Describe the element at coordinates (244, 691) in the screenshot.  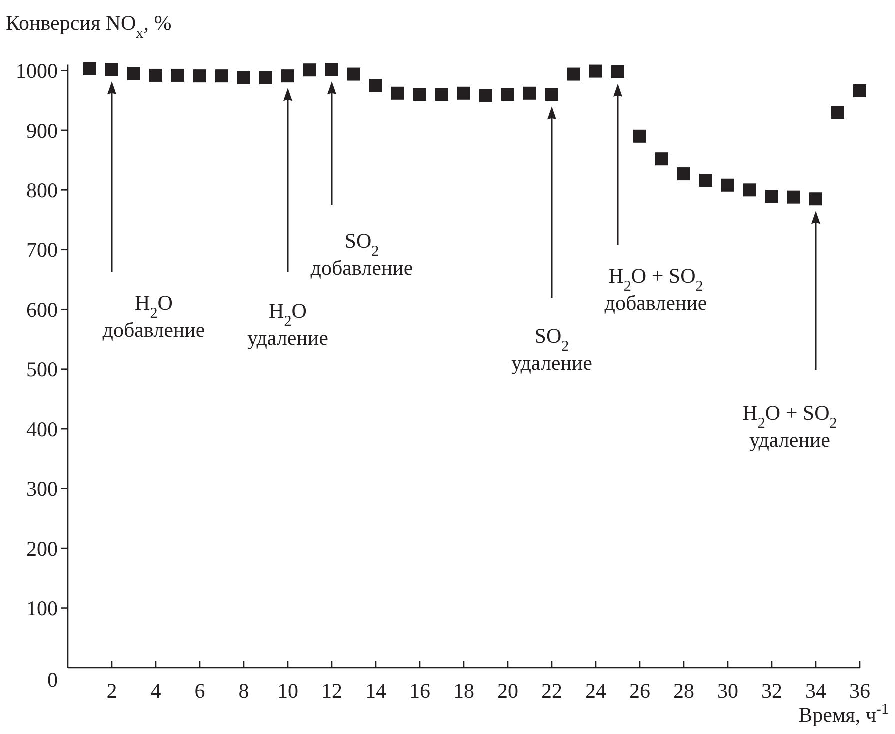
I see `x-tick-label: 8` at that location.